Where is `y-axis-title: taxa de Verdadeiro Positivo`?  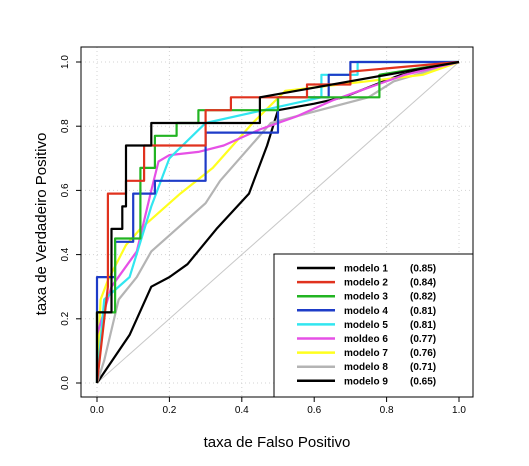
y-axis-title: taxa de Verdadeiro Positivo is located at coordinates (41, 224).